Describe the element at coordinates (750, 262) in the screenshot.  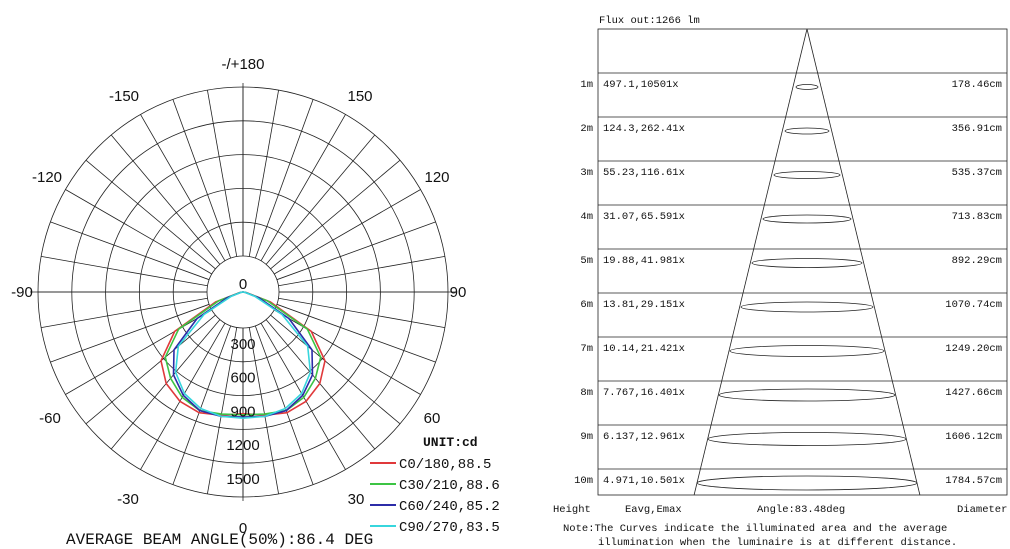
I see `cone-left-edge` at that location.